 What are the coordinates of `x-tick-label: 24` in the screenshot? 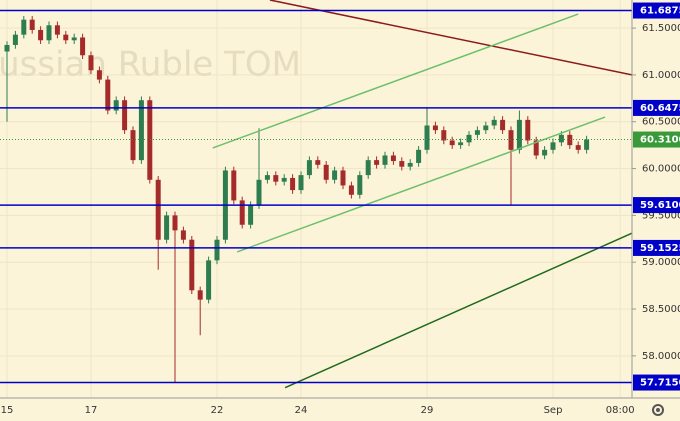 It's located at (301, 410).